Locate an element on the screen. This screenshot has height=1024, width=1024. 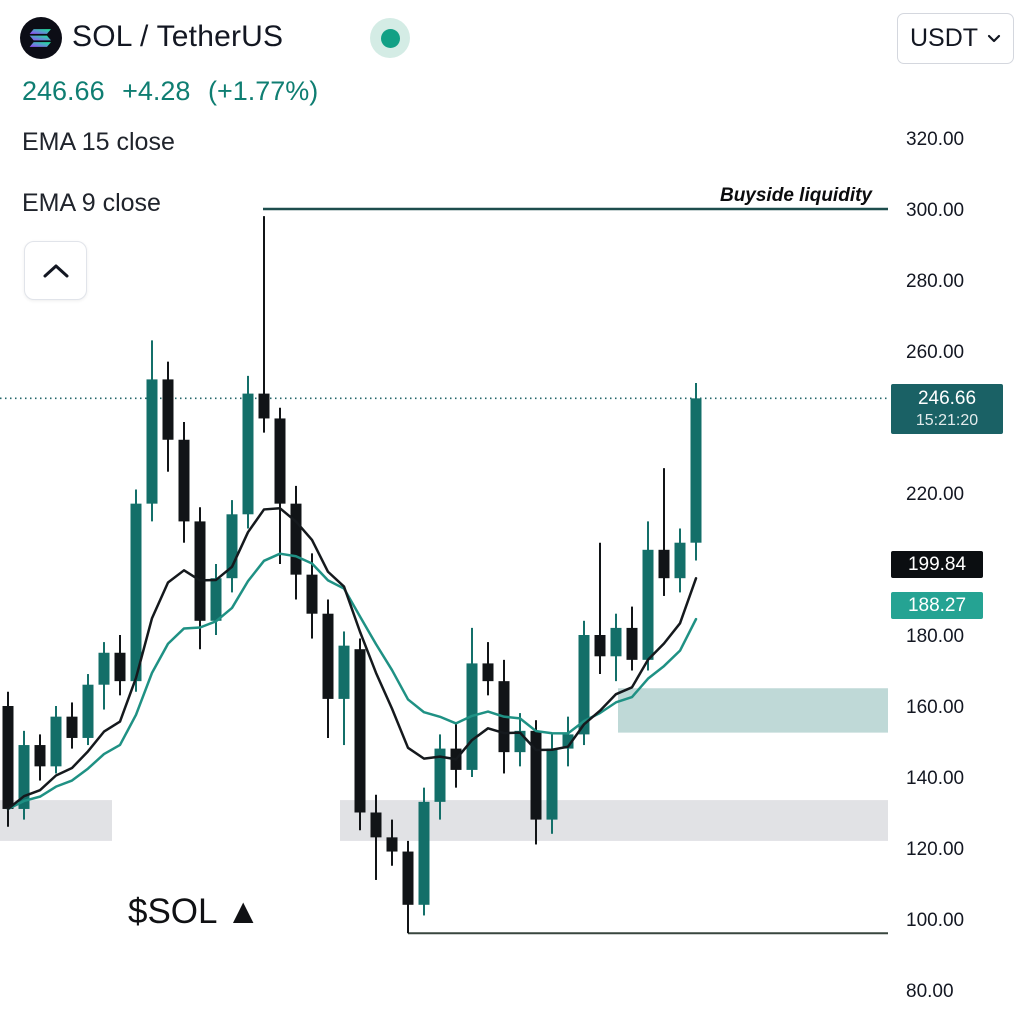
chevron-down-icon is located at coordinates (994, 38).